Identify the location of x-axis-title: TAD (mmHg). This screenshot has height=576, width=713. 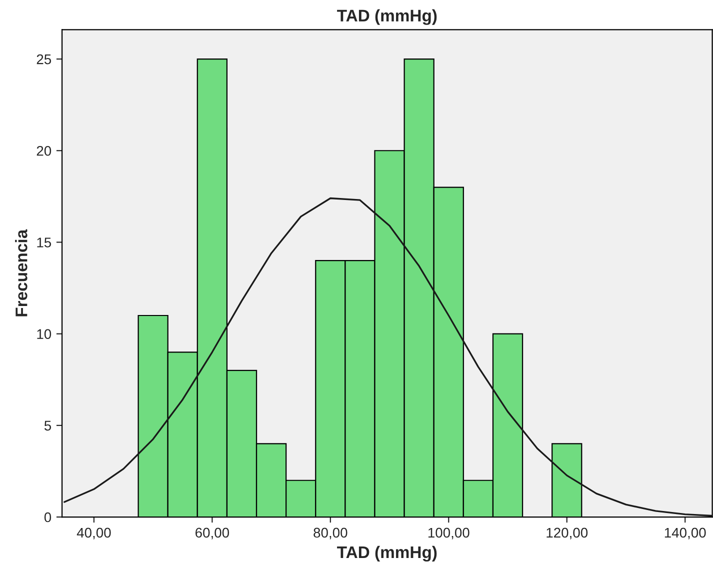
(387, 554).